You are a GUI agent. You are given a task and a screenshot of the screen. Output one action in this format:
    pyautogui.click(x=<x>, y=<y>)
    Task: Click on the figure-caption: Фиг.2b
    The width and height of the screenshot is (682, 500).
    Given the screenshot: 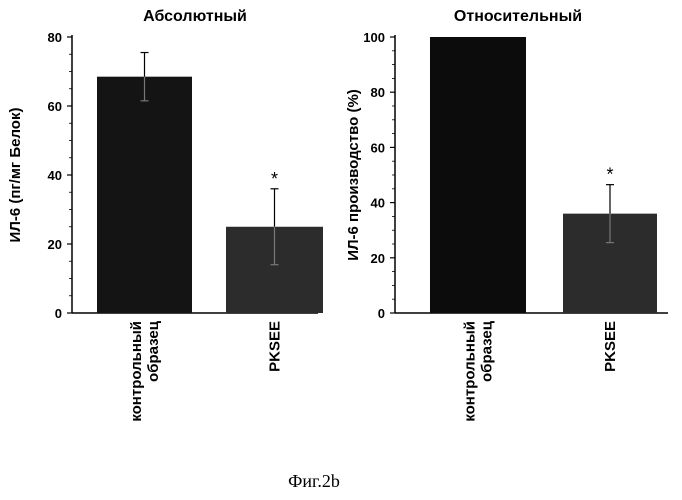 What is the action you would take?
    pyautogui.click(x=314, y=481)
    